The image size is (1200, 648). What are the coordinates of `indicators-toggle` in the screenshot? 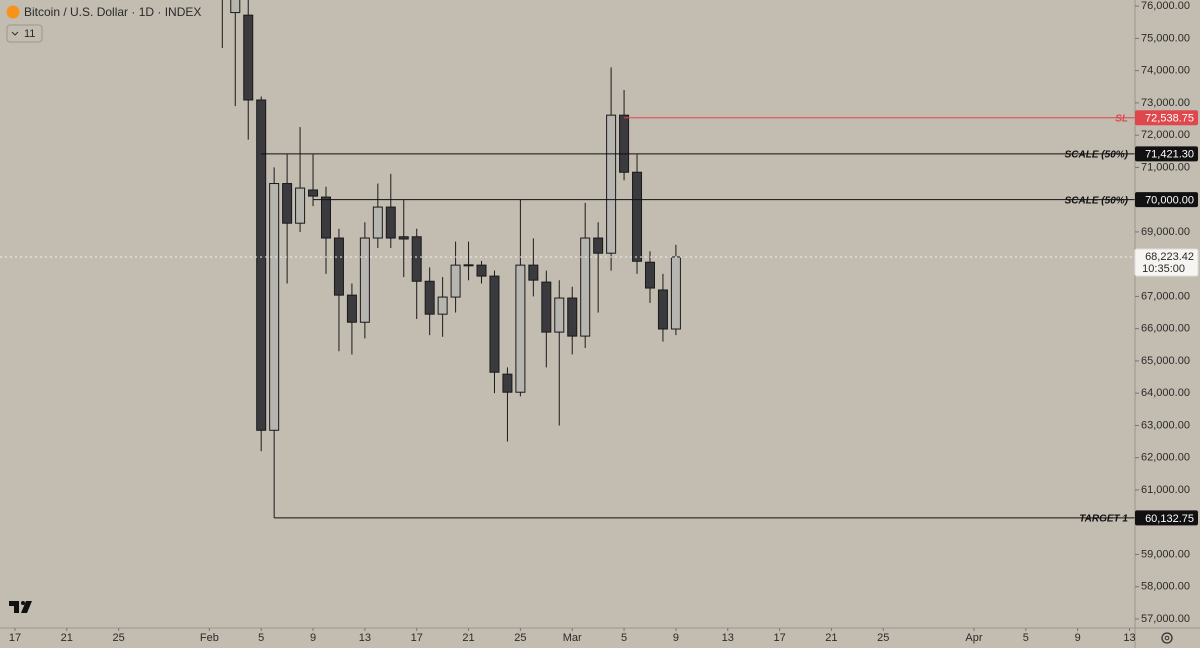 It's located at (24, 33).